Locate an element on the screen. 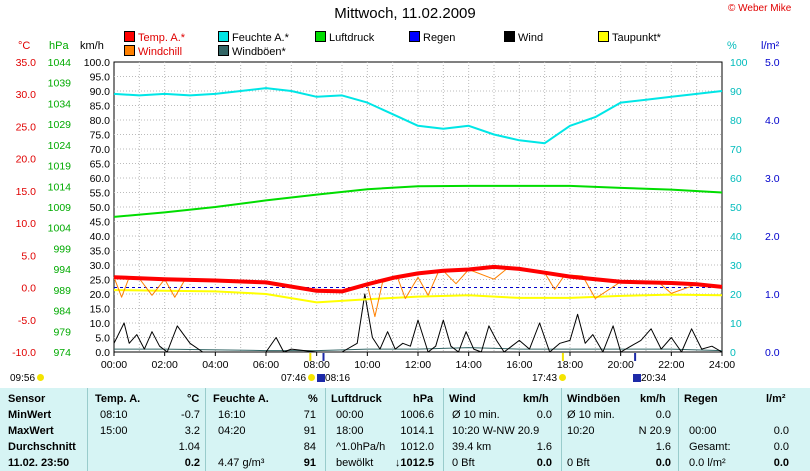 The height and width of the screenshot is (471, 810). series-line-wind is located at coordinates (418, 323).